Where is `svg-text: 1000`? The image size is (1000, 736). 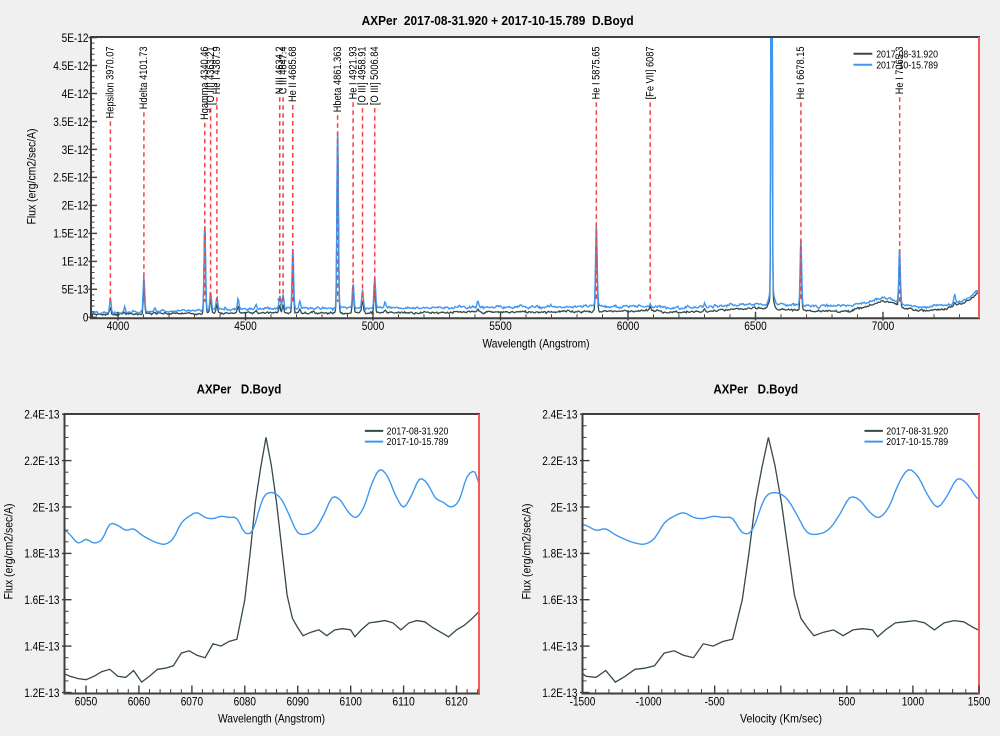 svg-text: 1000 is located at coordinates (913, 701).